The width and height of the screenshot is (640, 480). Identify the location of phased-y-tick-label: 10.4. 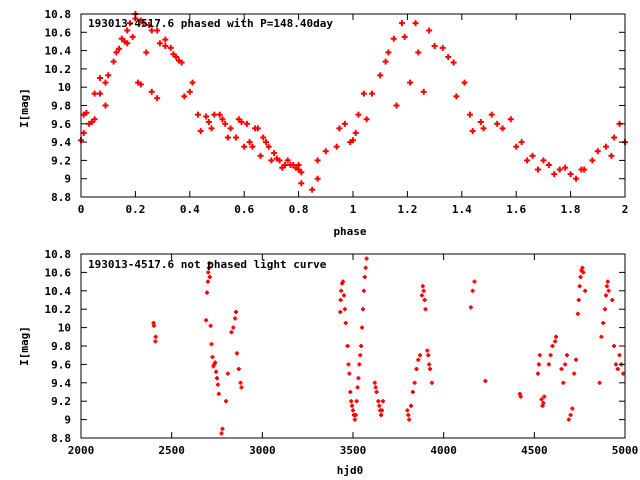
(58, 51).